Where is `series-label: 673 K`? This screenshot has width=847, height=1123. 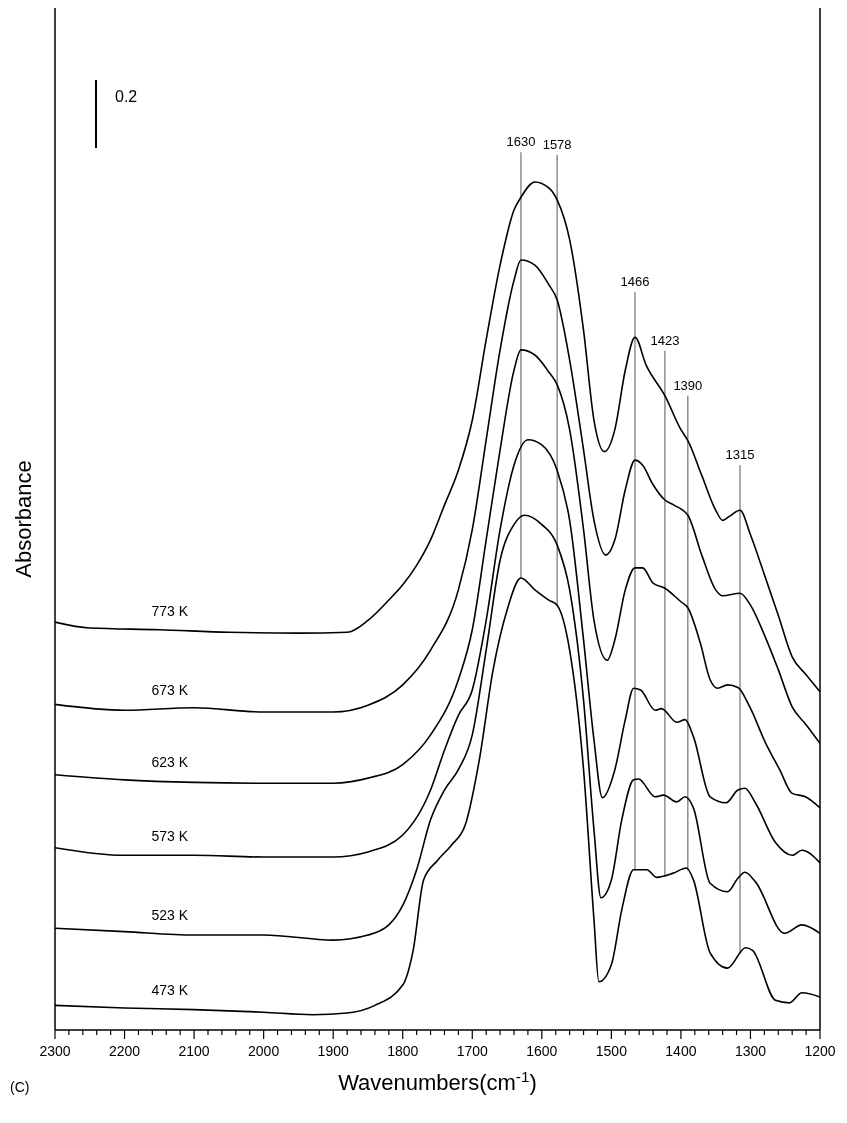
series-label: 673 K is located at coordinates (170, 689).